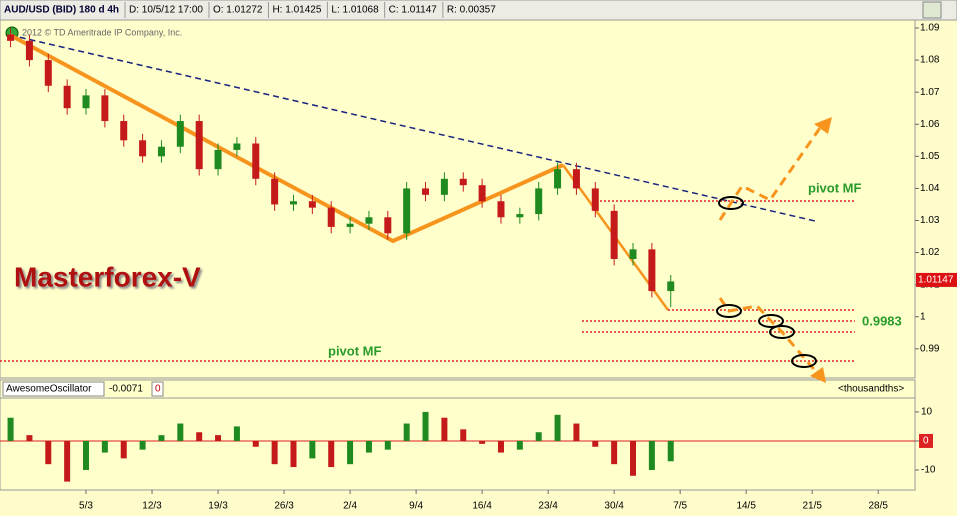 This screenshot has height=516, width=957. What do you see at coordinates (930, 92) in the screenshot?
I see `y-tick-label: 1.07` at bounding box center [930, 92].